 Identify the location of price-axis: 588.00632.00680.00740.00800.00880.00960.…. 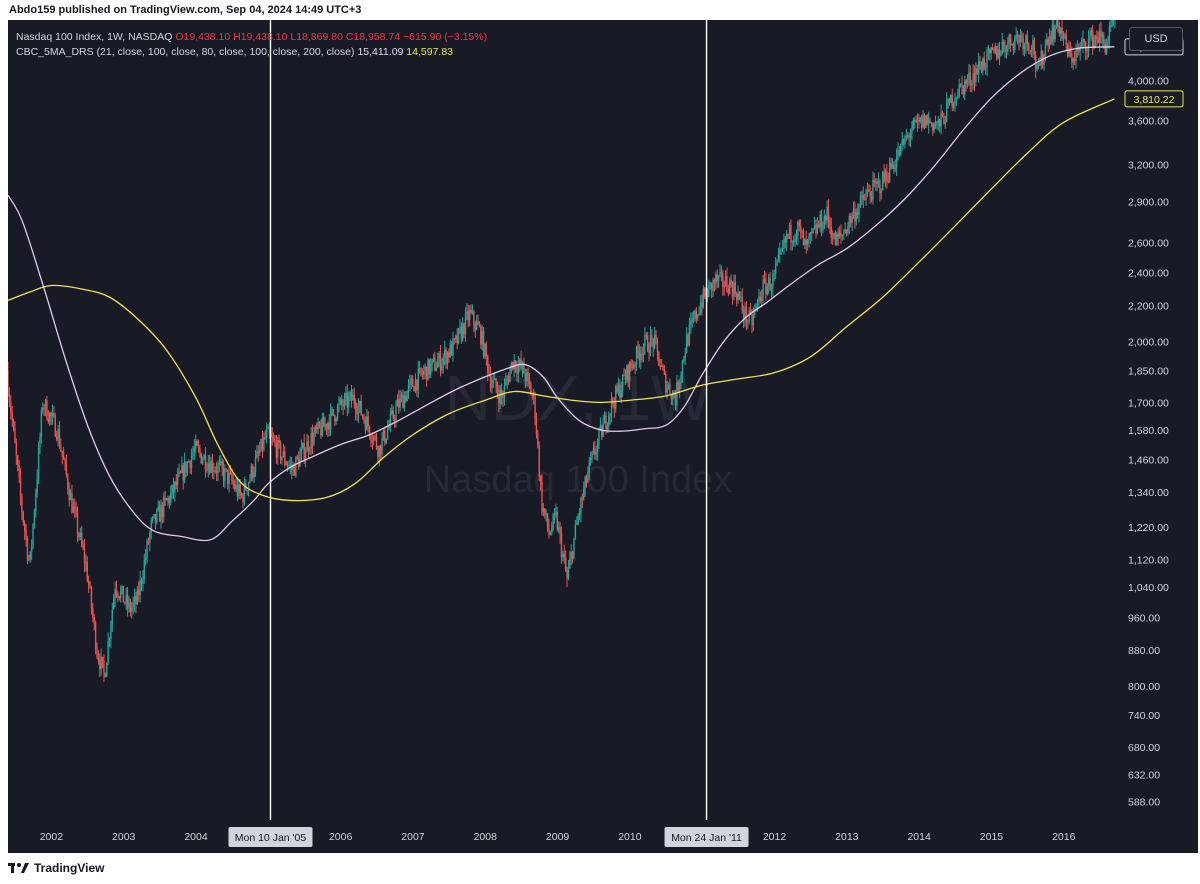
(1148, 442).